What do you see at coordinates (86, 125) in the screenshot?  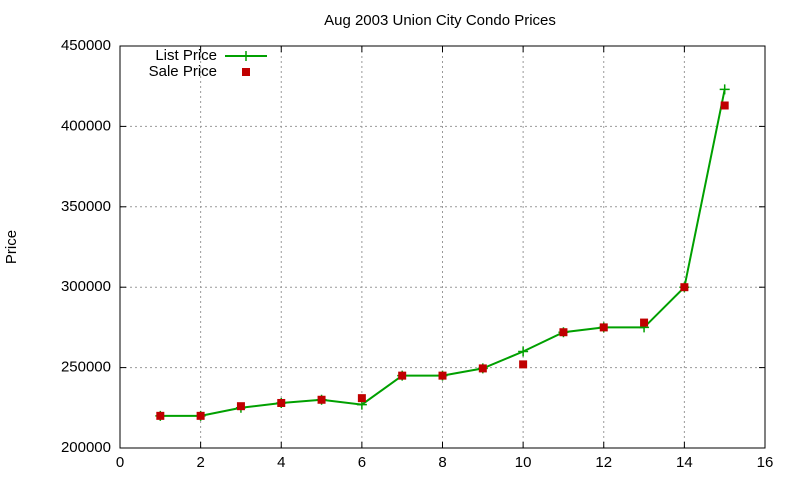 I see `y-tick-label: 400000` at bounding box center [86, 125].